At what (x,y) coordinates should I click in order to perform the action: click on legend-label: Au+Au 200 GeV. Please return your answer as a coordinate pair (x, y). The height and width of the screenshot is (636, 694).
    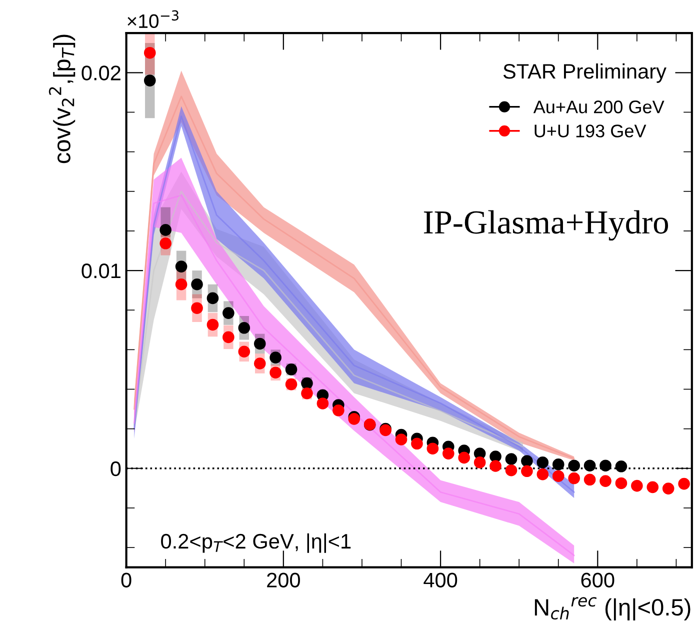
    Looking at the image, I should click on (598, 107).